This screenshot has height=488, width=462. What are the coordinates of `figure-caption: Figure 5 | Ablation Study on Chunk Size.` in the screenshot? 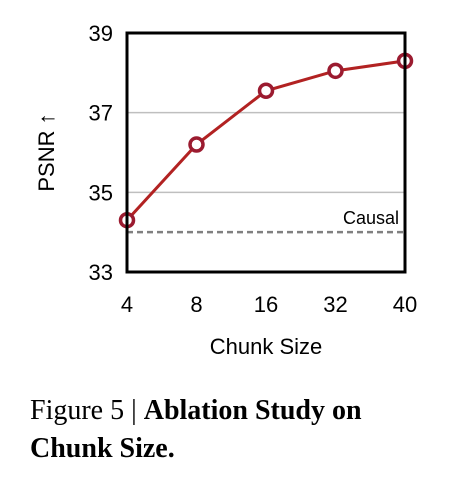 It's located at (240, 430).